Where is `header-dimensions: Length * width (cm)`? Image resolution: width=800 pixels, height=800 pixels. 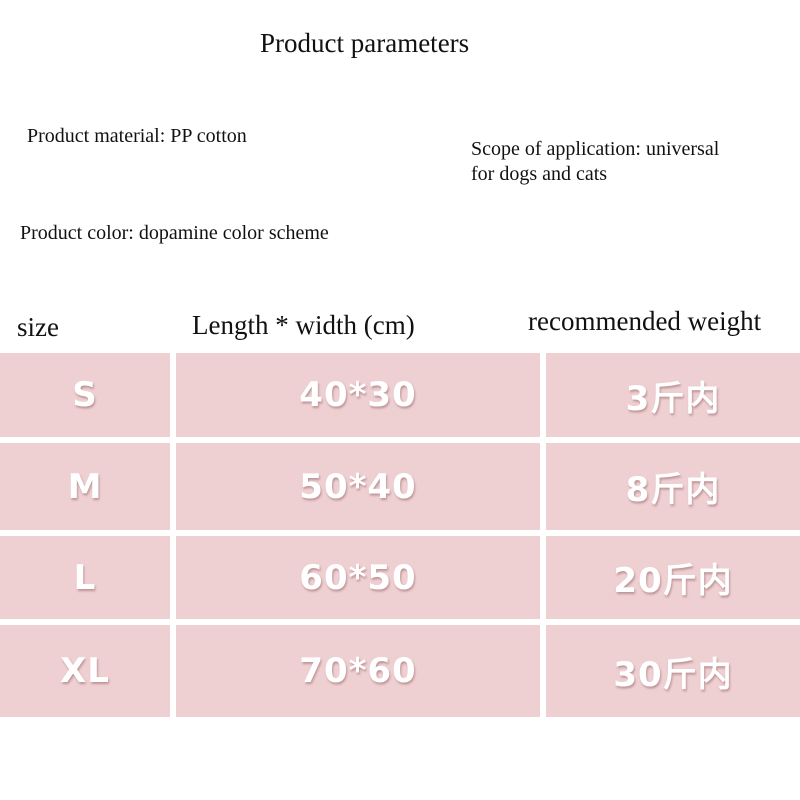
header-dimensions: Length * width (cm) is located at coordinates (303, 325).